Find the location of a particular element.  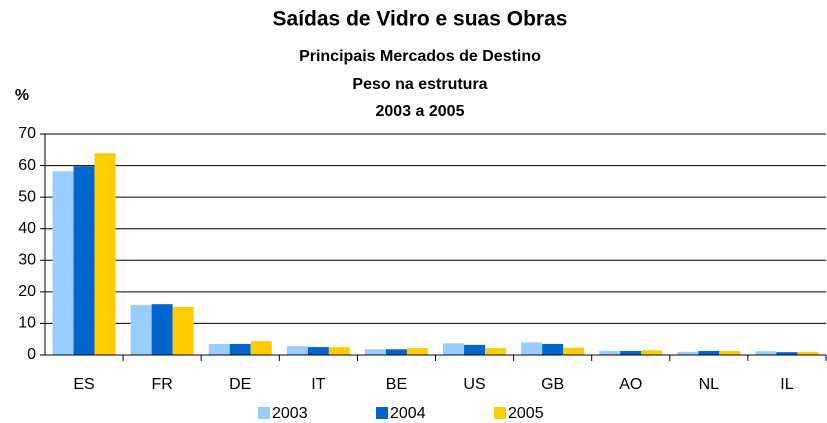

y-axis-label: % is located at coordinates (22, 95).